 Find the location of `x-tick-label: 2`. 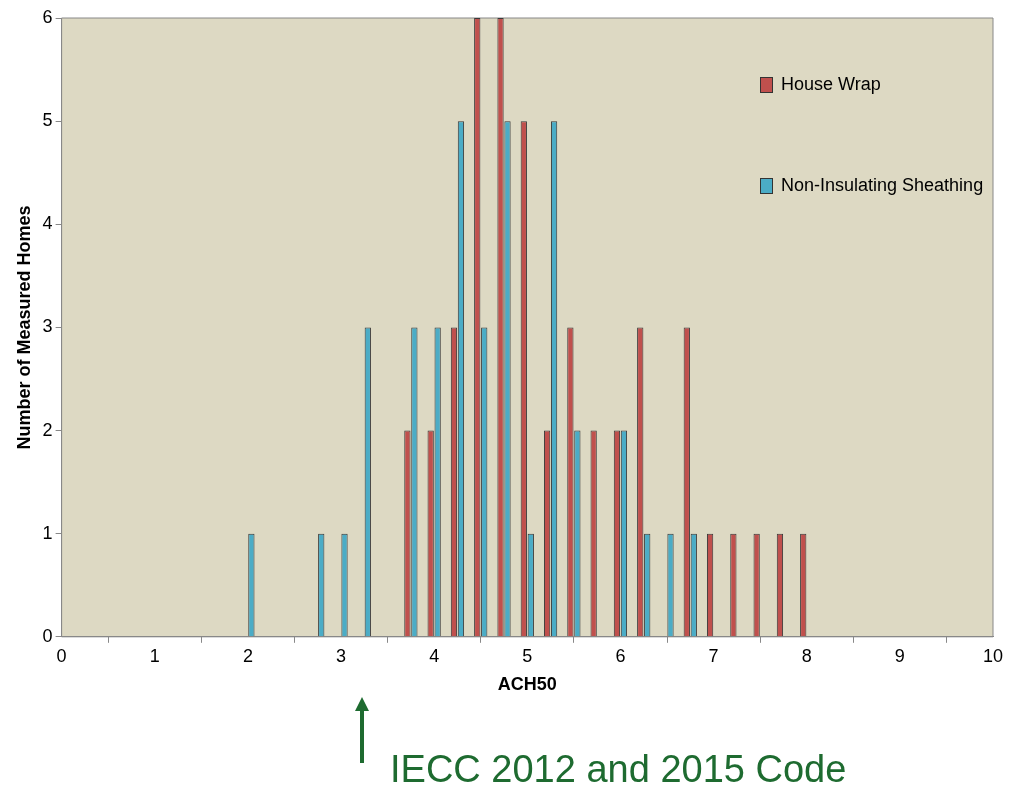

x-tick-label: 2 is located at coordinates (247, 655).